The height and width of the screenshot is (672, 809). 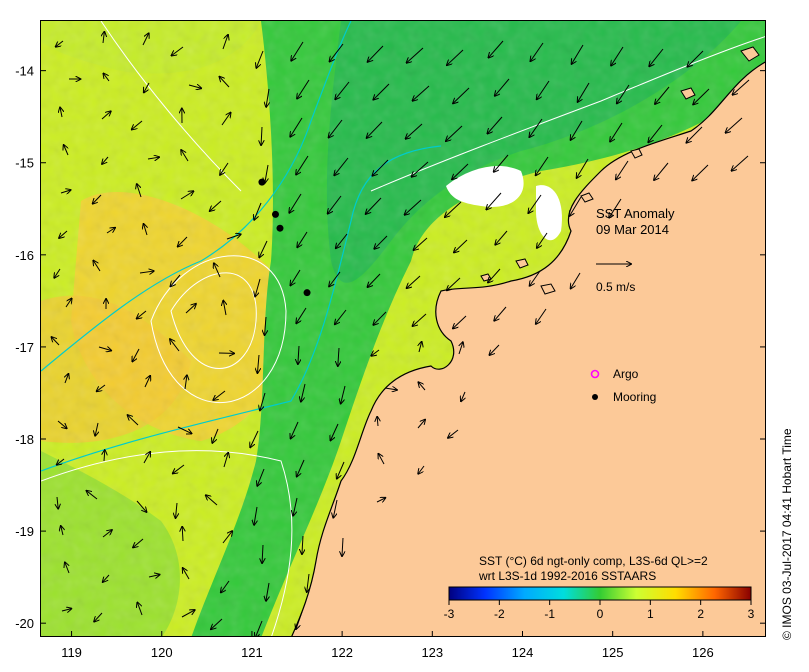 What do you see at coordinates (499, 614) in the screenshot?
I see `colorbar-tick-label: -2` at bounding box center [499, 614].